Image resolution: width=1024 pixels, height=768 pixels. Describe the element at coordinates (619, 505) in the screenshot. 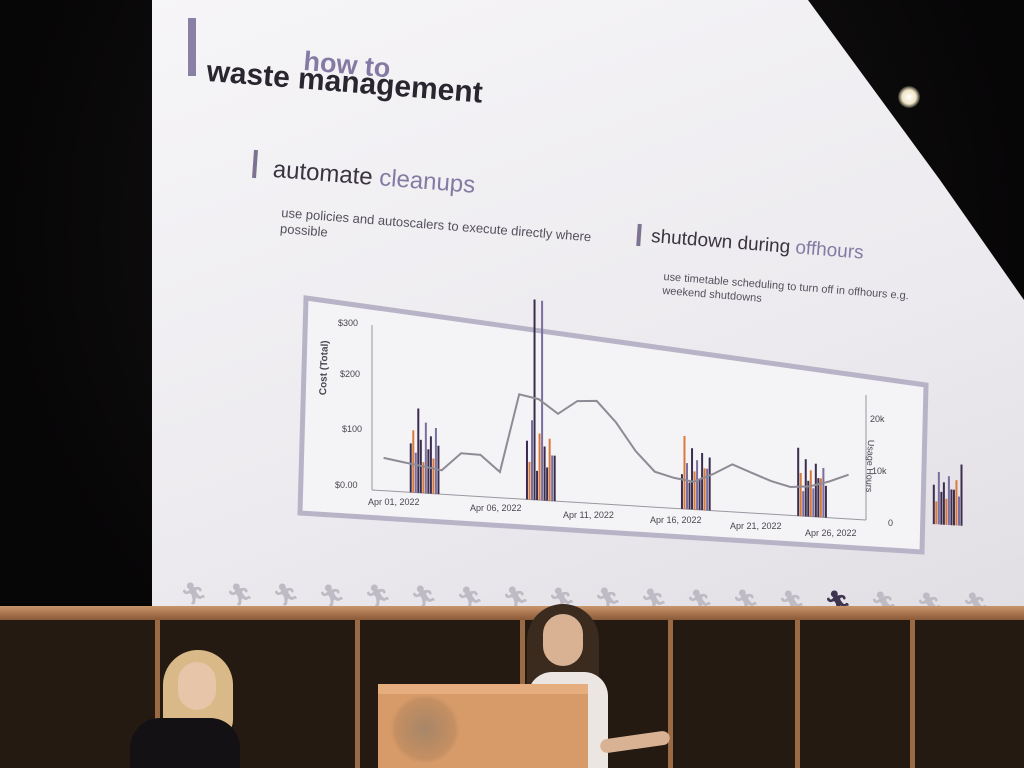

I see `x-axis` at that location.